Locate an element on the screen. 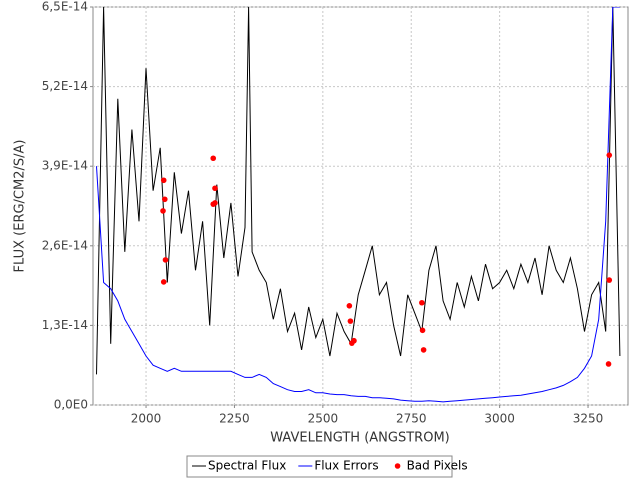  x-axis-label: WAVELENGTH (ANGSTROM) is located at coordinates (359, 438).